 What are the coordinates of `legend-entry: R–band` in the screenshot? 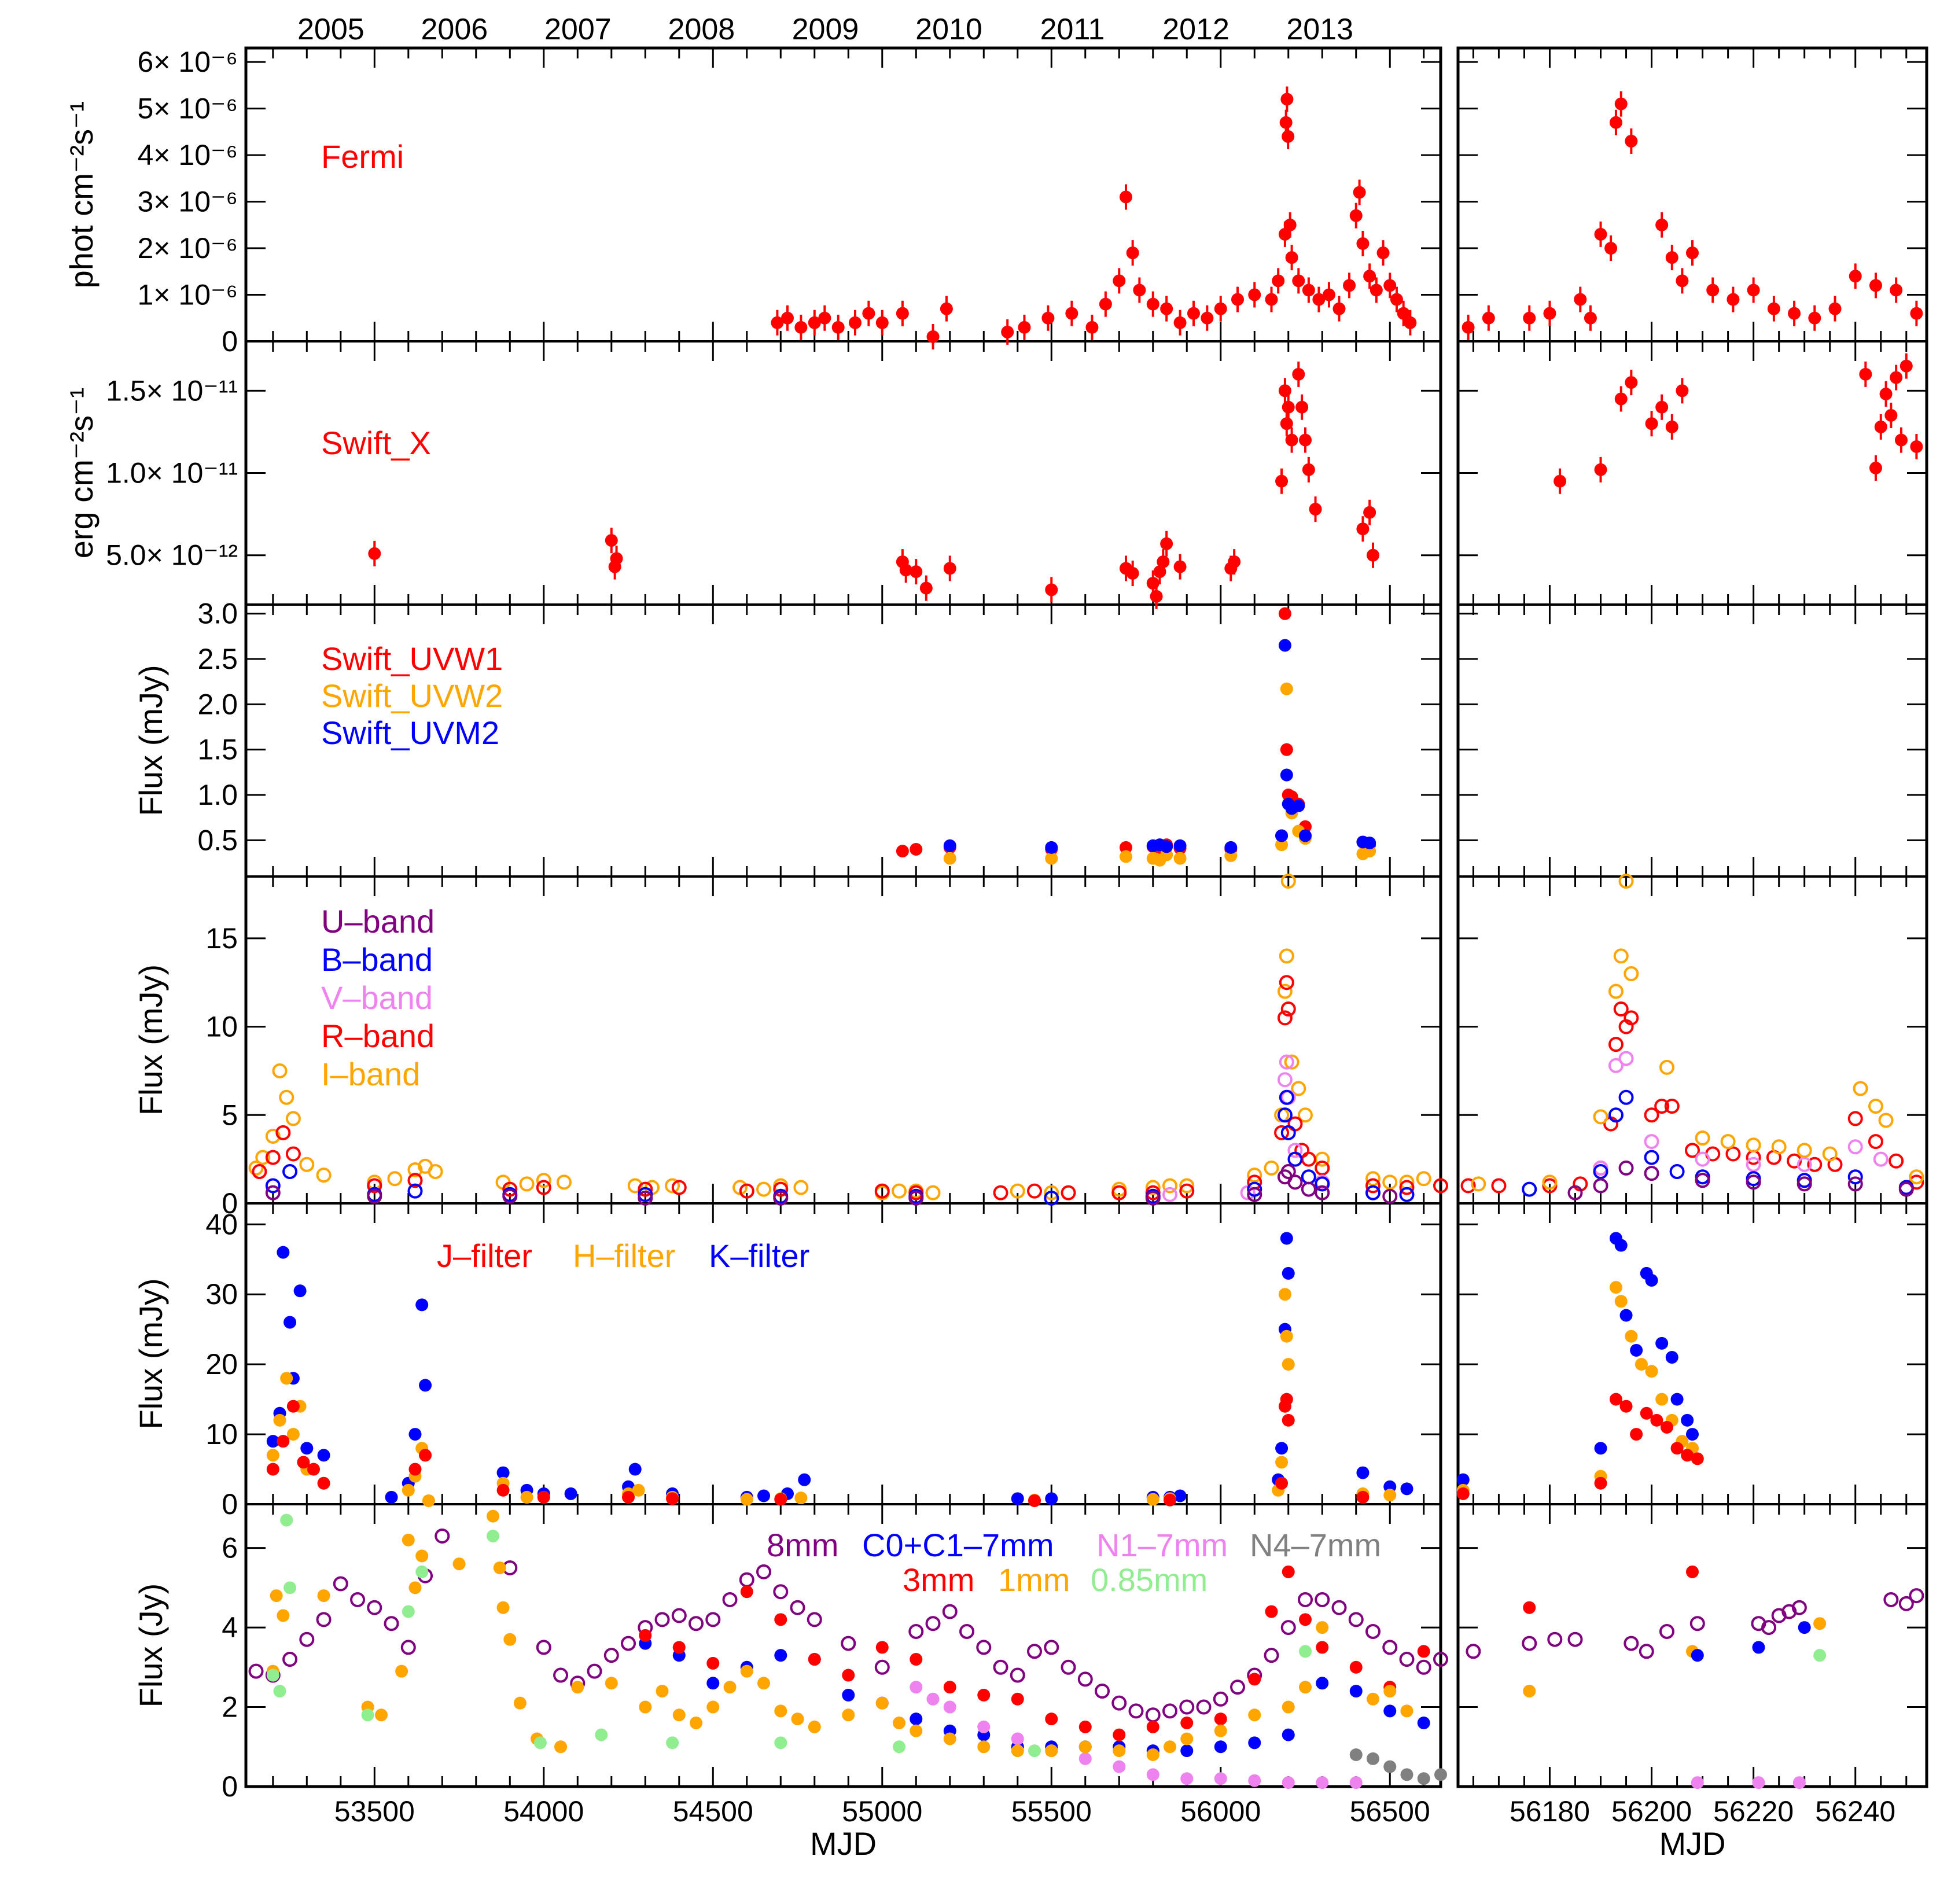 It's located at (378, 1036).